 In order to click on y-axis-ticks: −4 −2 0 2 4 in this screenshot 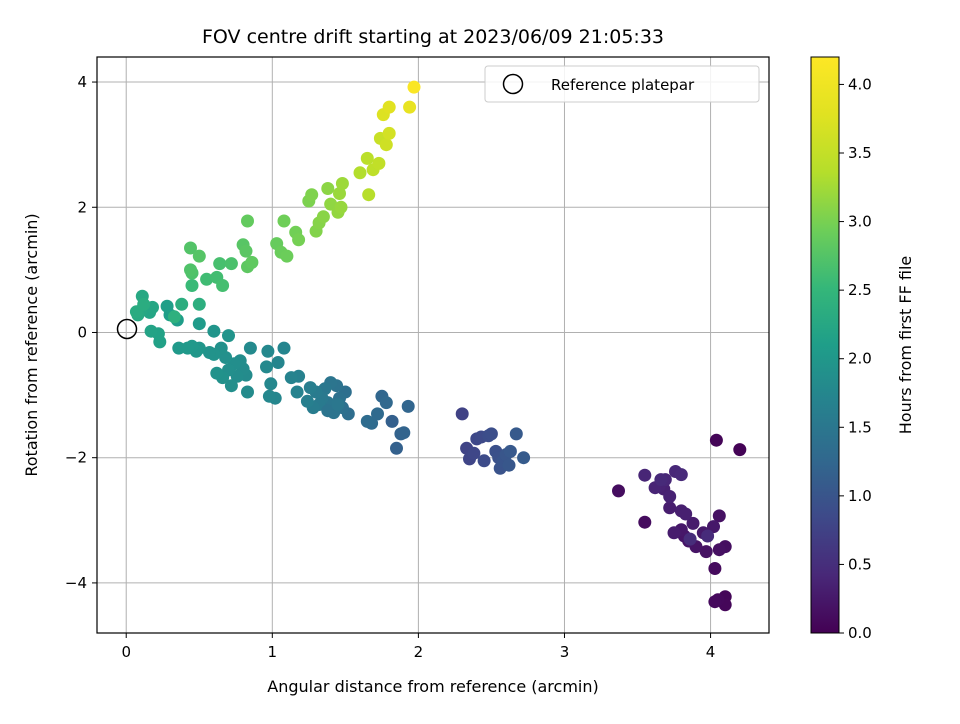, I will do `click(81, 332)`.